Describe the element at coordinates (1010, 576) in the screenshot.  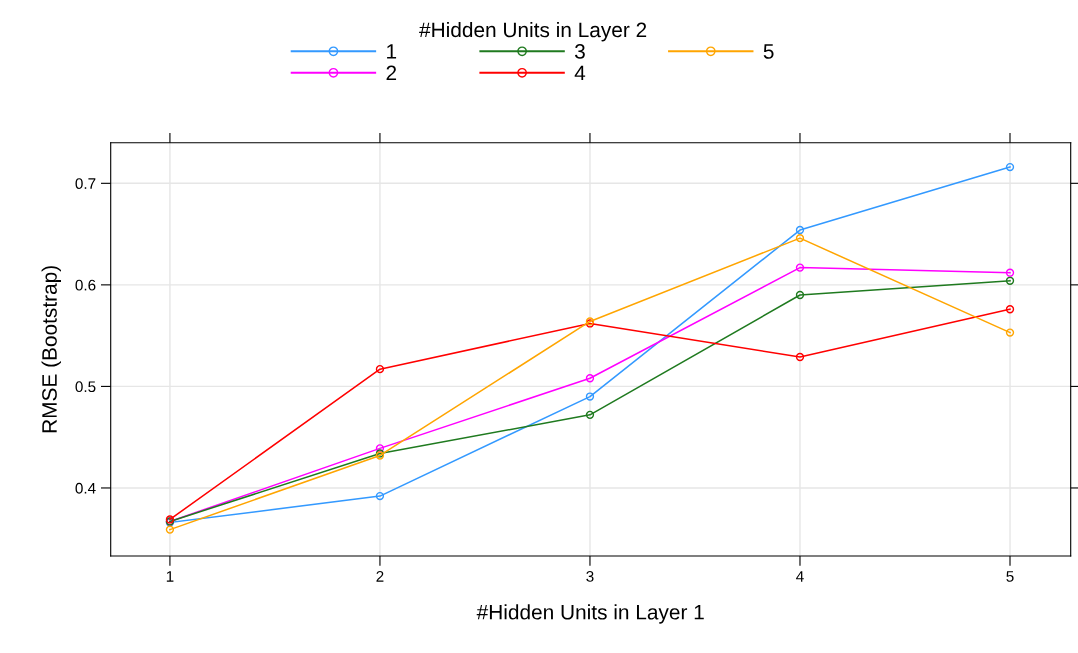
I see `x-tick-label: 5` at that location.